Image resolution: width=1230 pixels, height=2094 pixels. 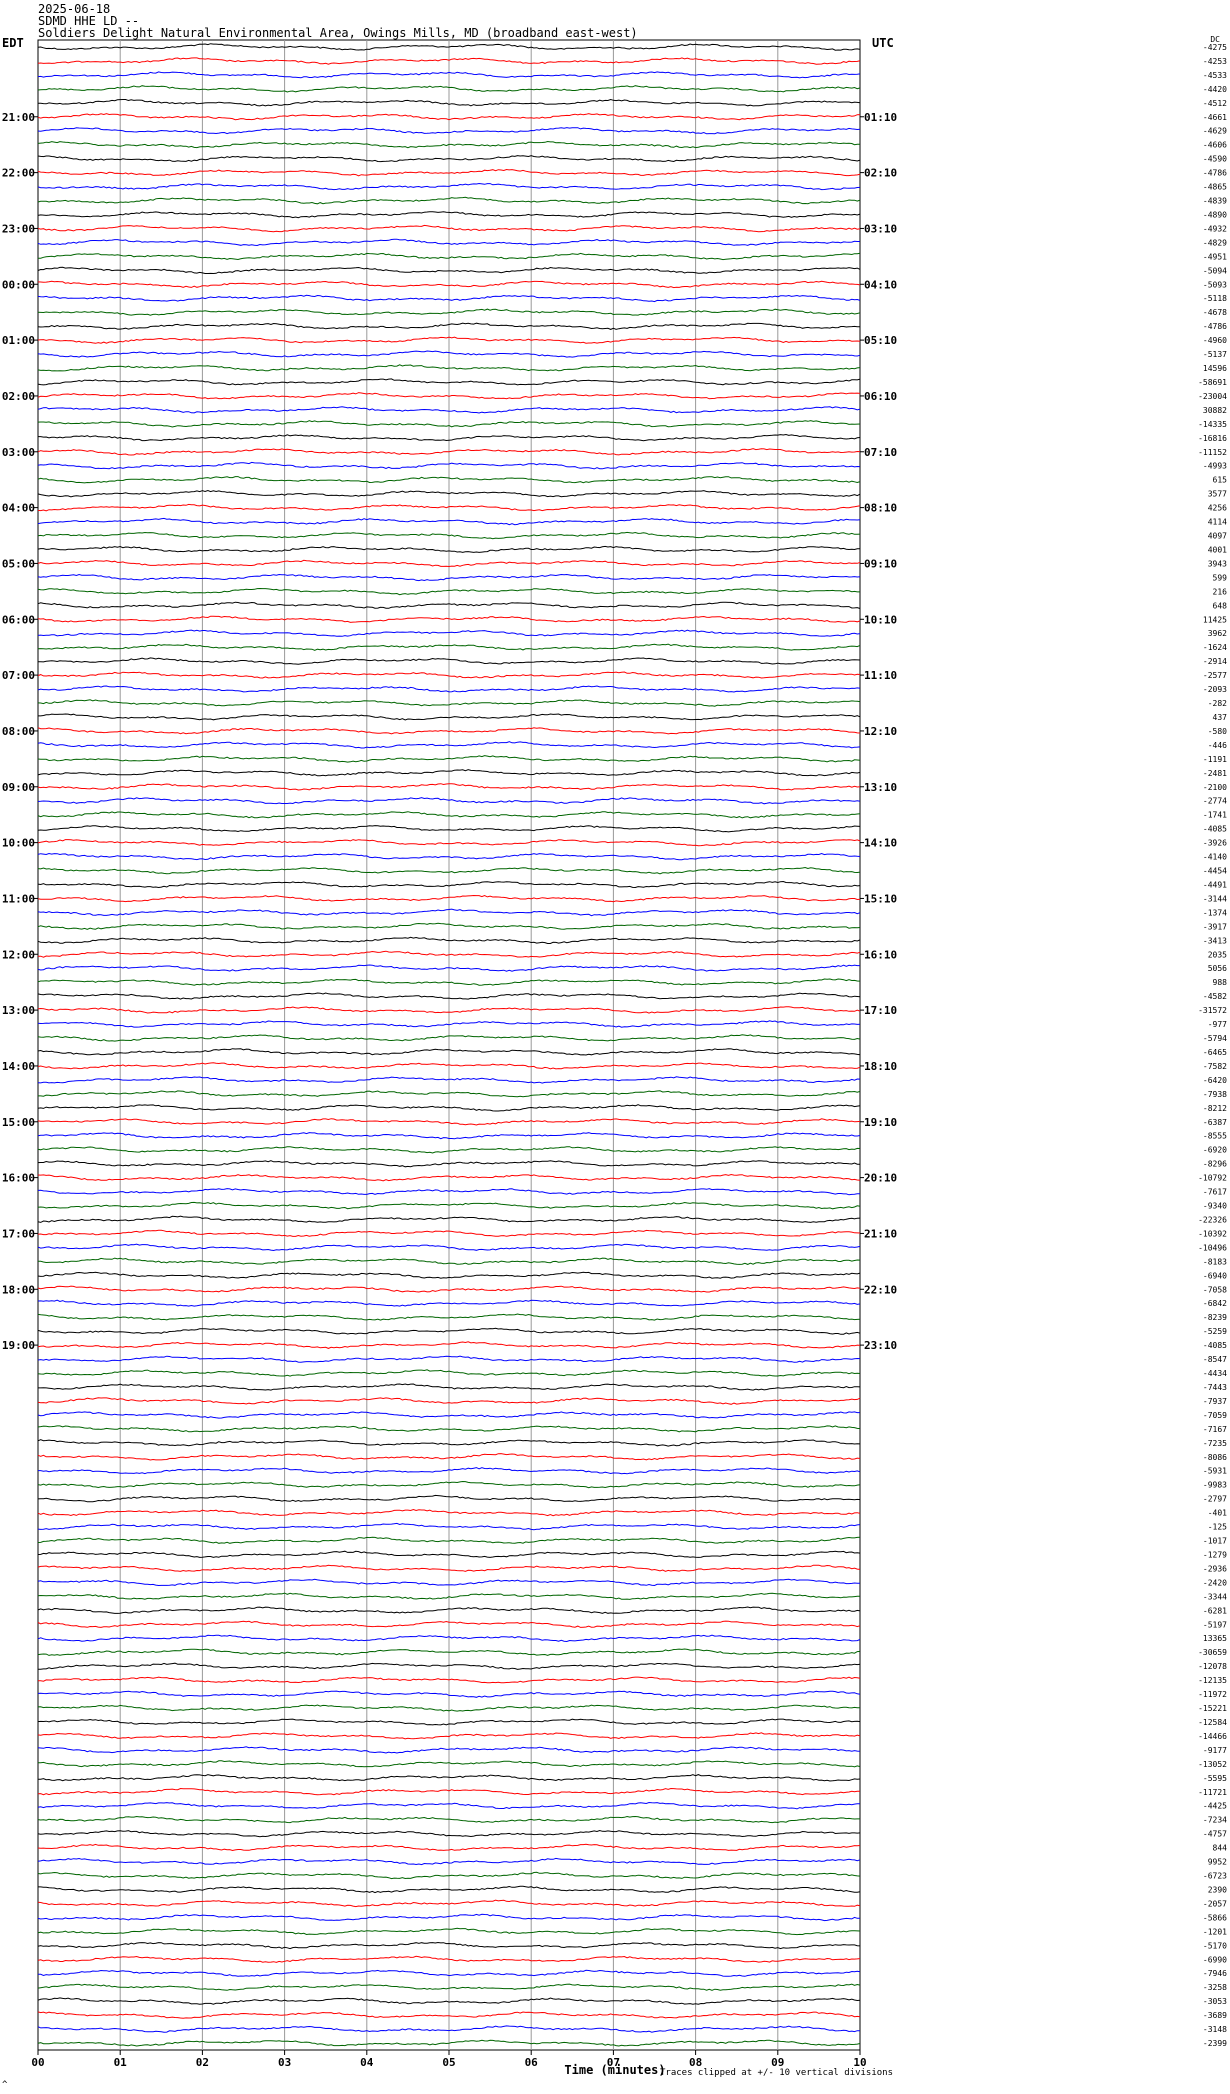 I want to click on hour-label-right: 09:10, so click(x=880, y=563).